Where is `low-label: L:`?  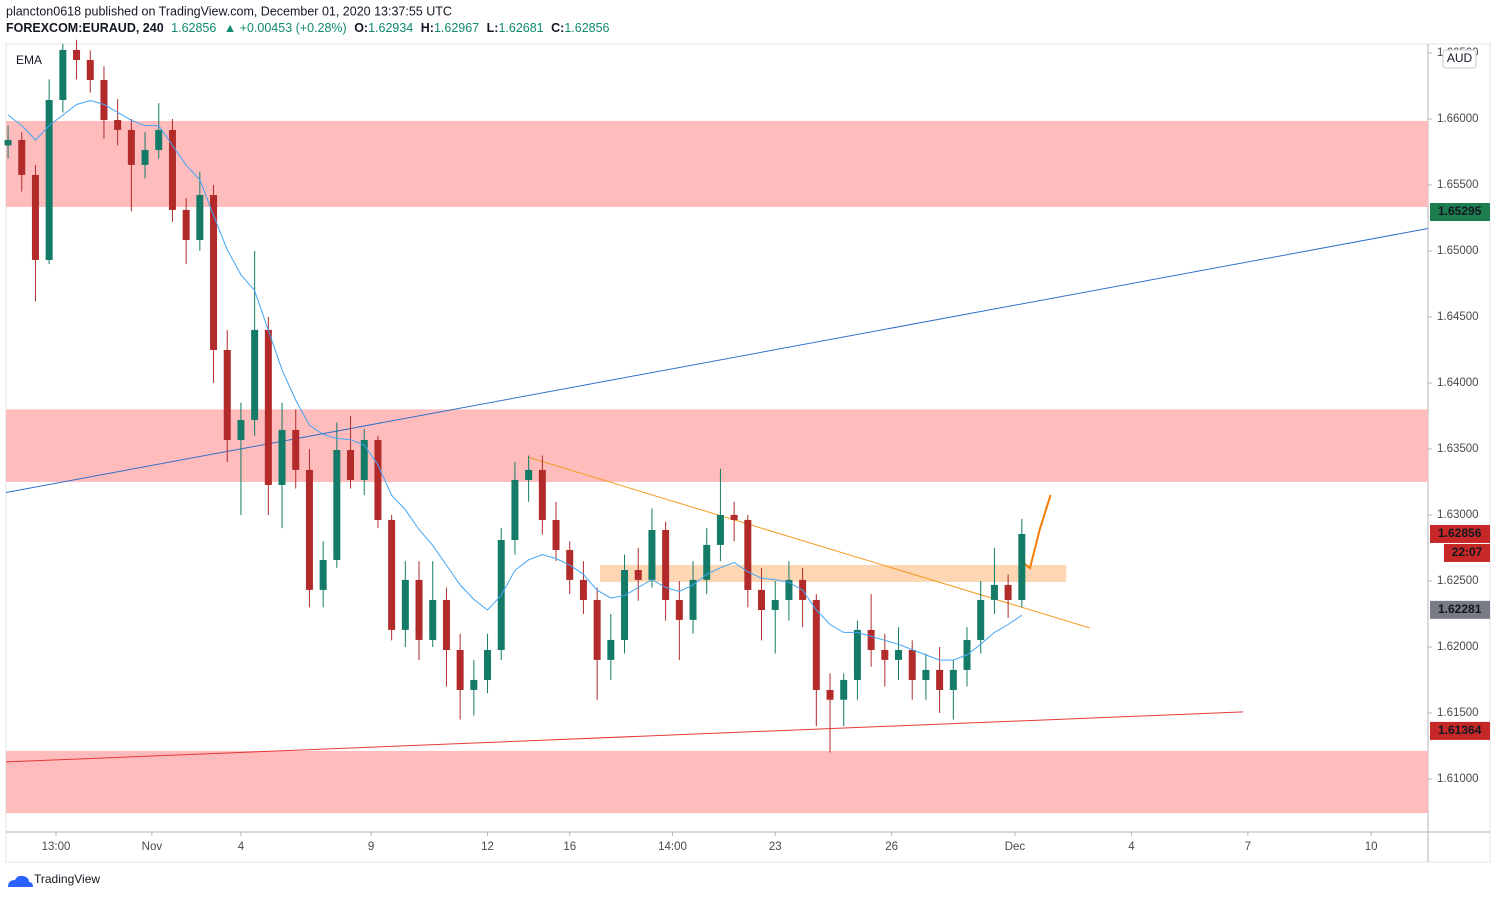
low-label: L: is located at coordinates (493, 28).